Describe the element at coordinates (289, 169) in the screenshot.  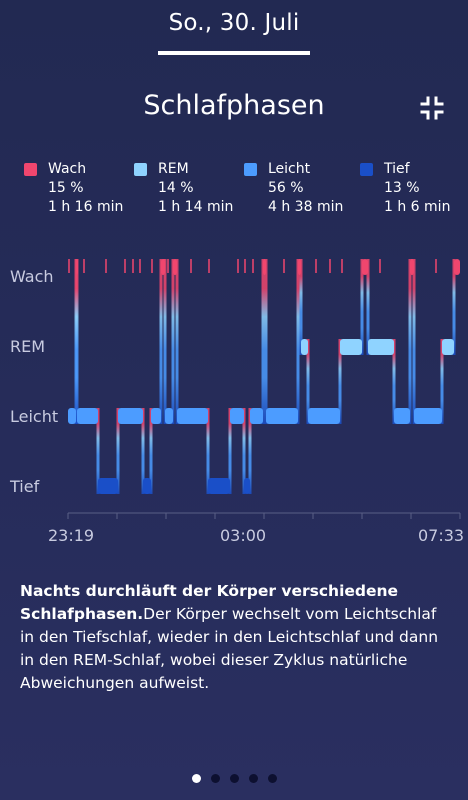
I see `legend-label: Leicht` at that location.